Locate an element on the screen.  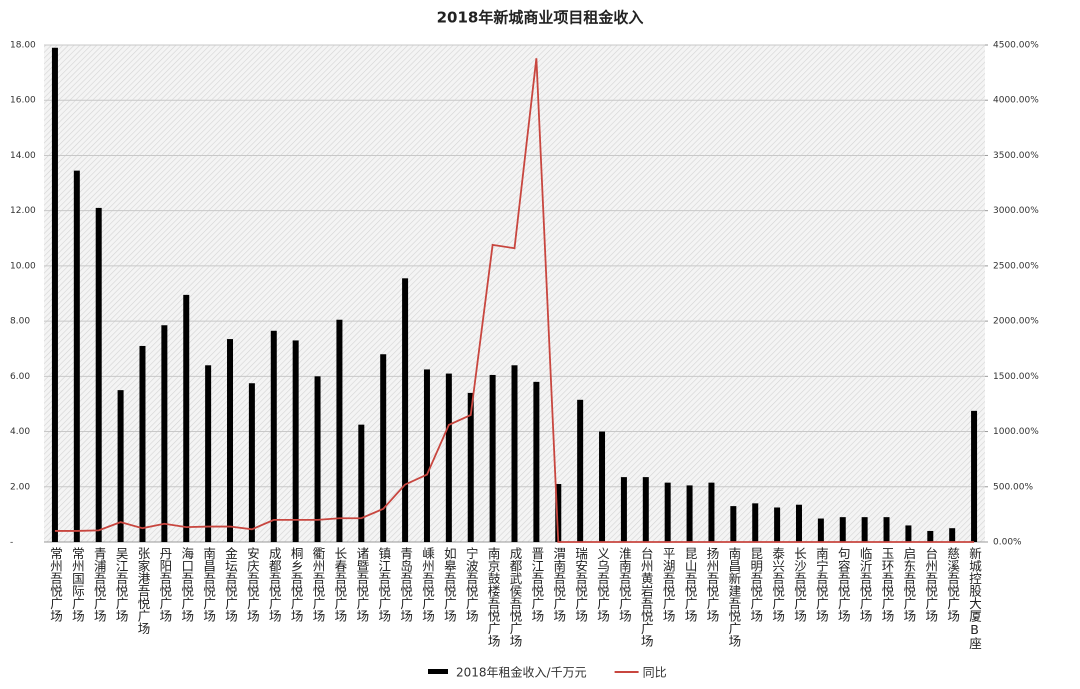
x-tick-label: 吴江吾悦广场 is located at coordinates (121, 584).